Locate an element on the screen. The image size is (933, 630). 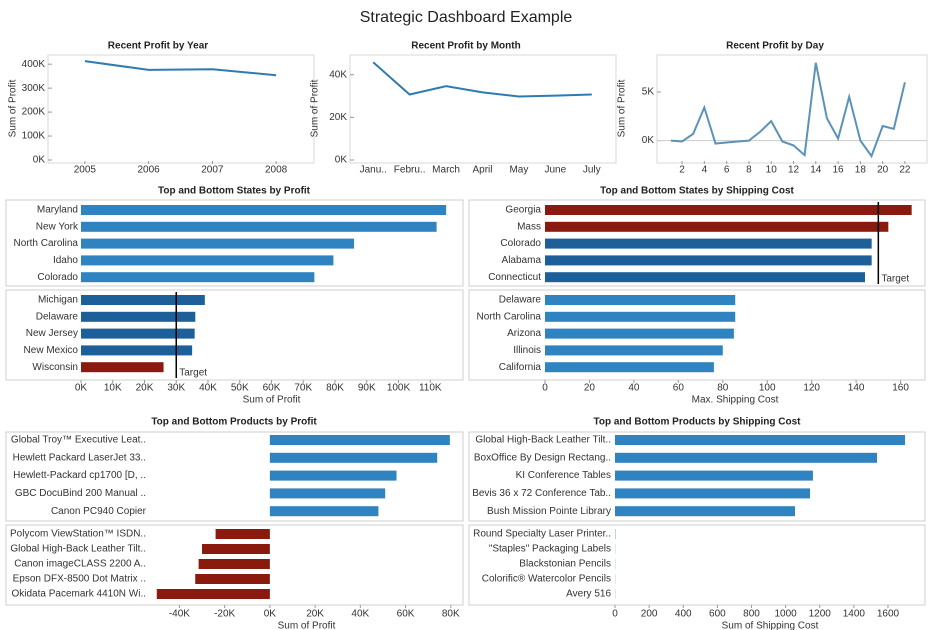
category-label: Mass is located at coordinates (529, 226).